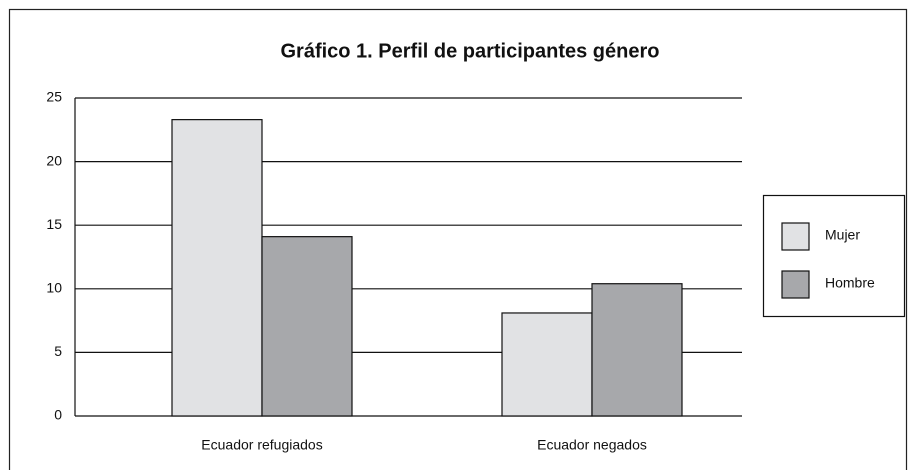  Describe the element at coordinates (592, 445) in the screenshot. I see `x-tick-label: Ecuador negados` at that location.